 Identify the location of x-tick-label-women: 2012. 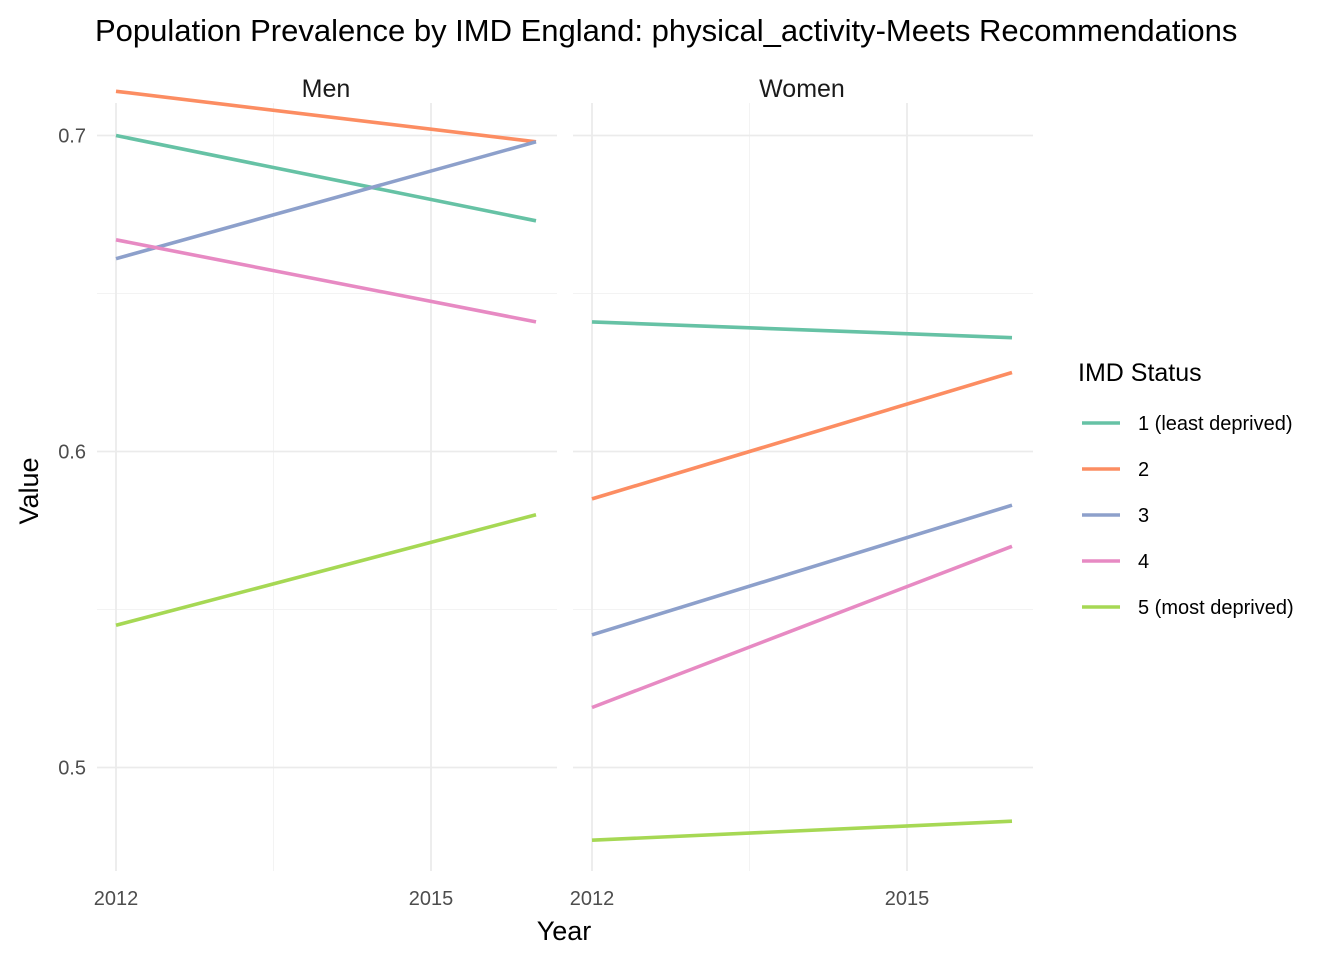
(592, 899).